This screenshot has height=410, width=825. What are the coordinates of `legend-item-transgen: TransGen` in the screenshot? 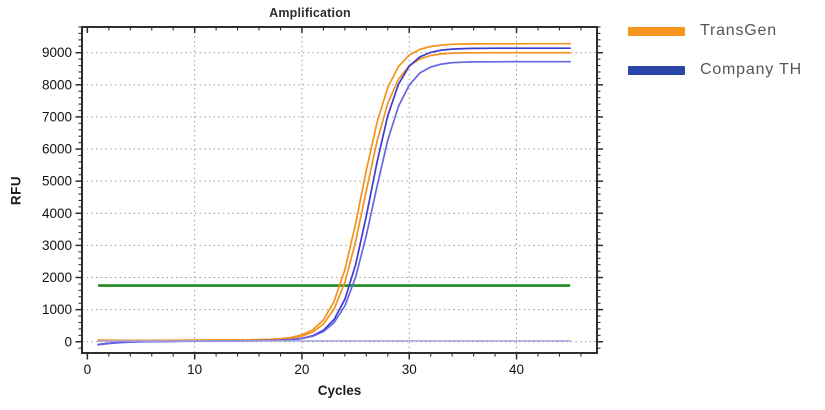 It's located at (715, 31).